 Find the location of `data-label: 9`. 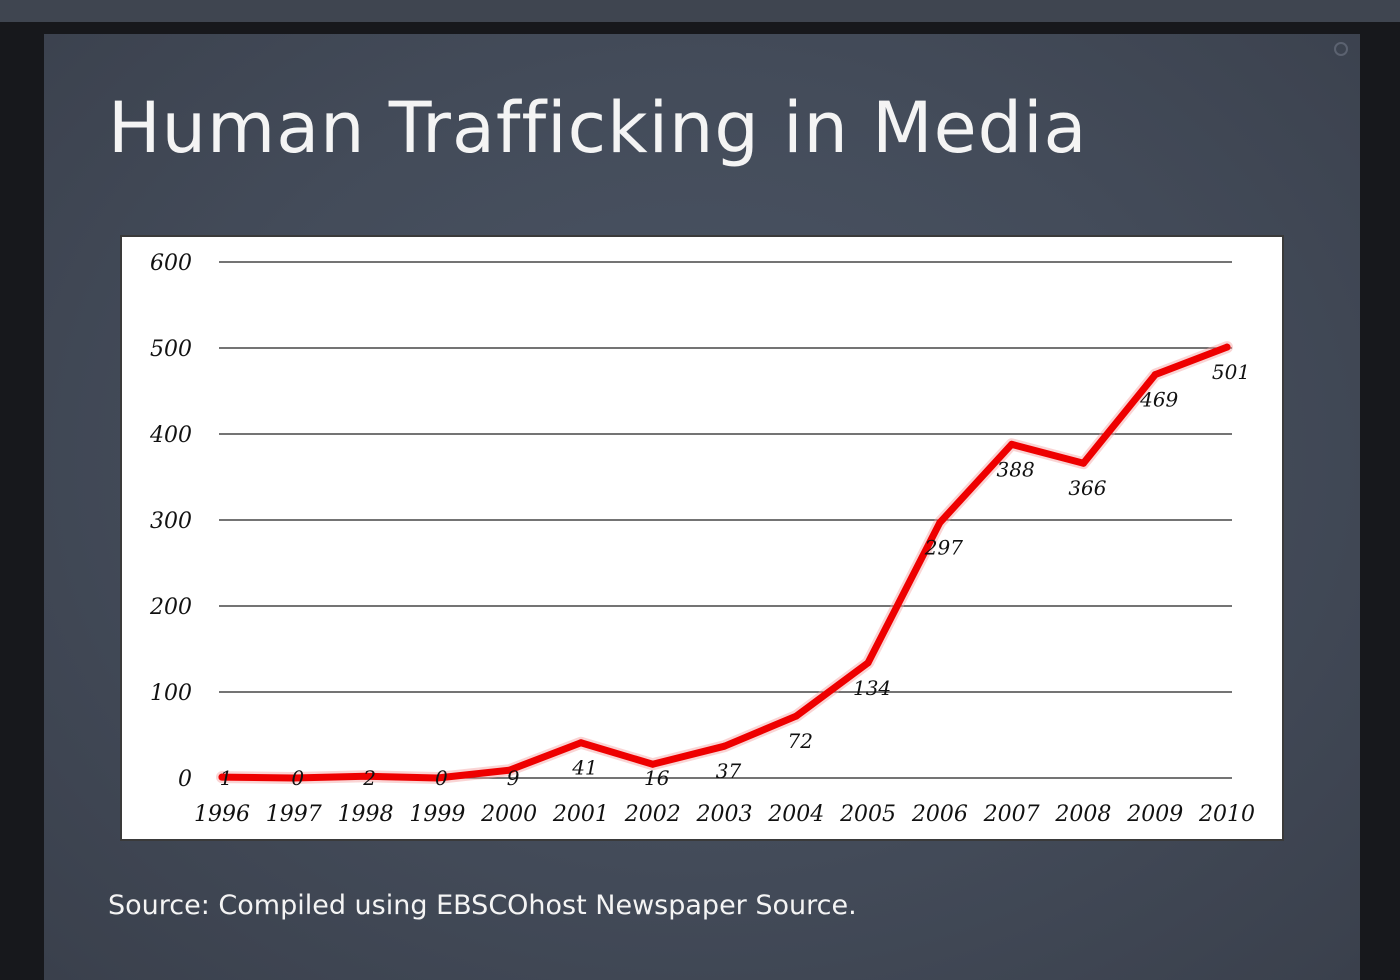

data-label: 9 is located at coordinates (513, 778).